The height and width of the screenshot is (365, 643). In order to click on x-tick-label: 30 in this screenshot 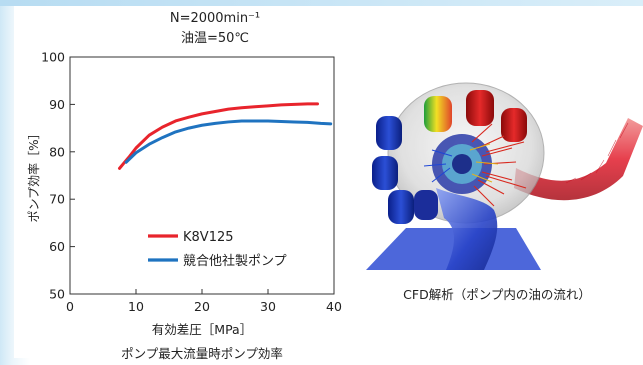, I will do `click(268, 306)`.